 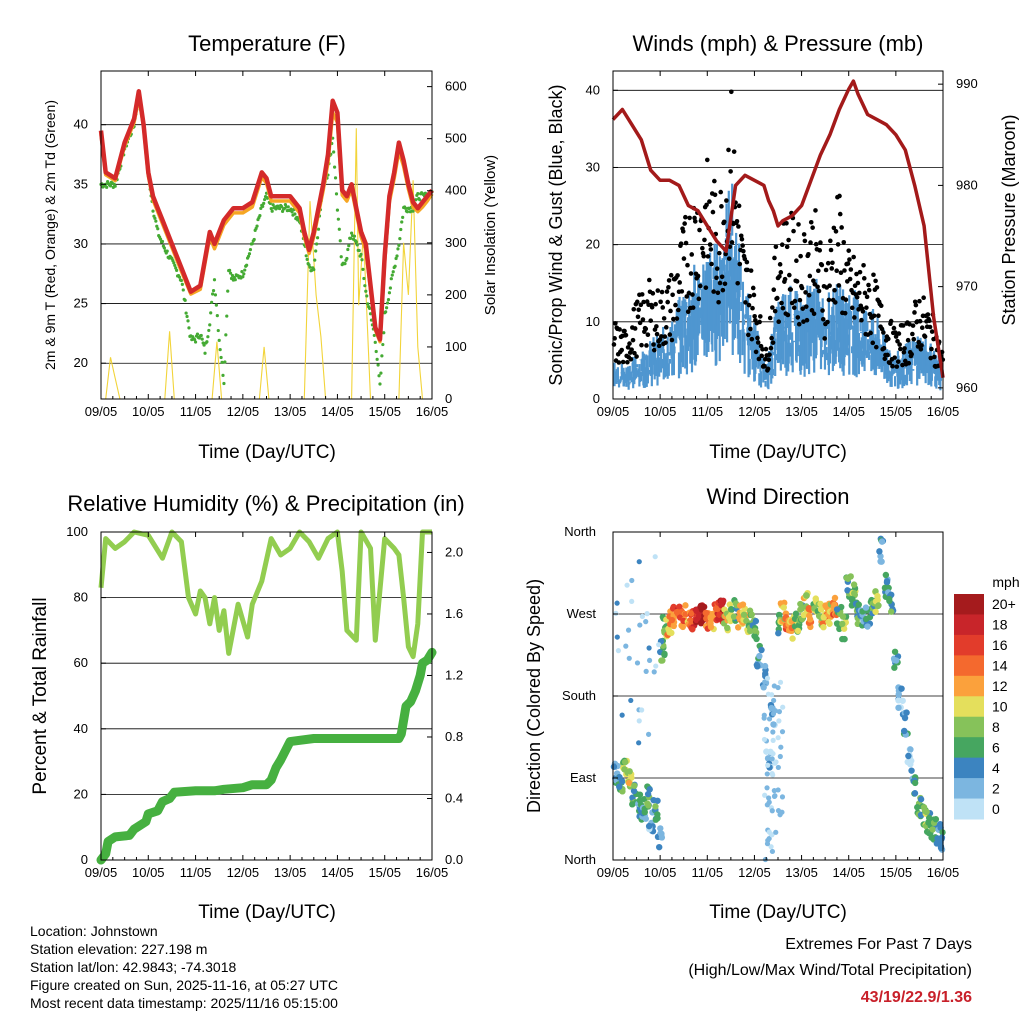 What do you see at coordinates (432, 872) in the screenshot?
I see `rh_precip-x-tick-label: 16/05` at bounding box center [432, 872].